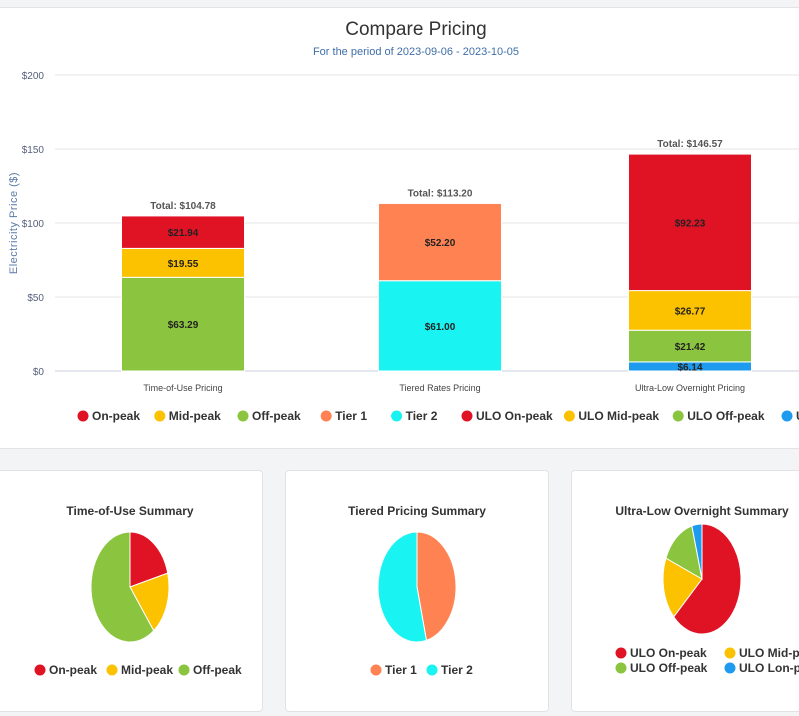 The height and width of the screenshot is (716, 799). What do you see at coordinates (689, 367) in the screenshot?
I see `data-label-ulo-lon-peak: $6.14` at bounding box center [689, 367].